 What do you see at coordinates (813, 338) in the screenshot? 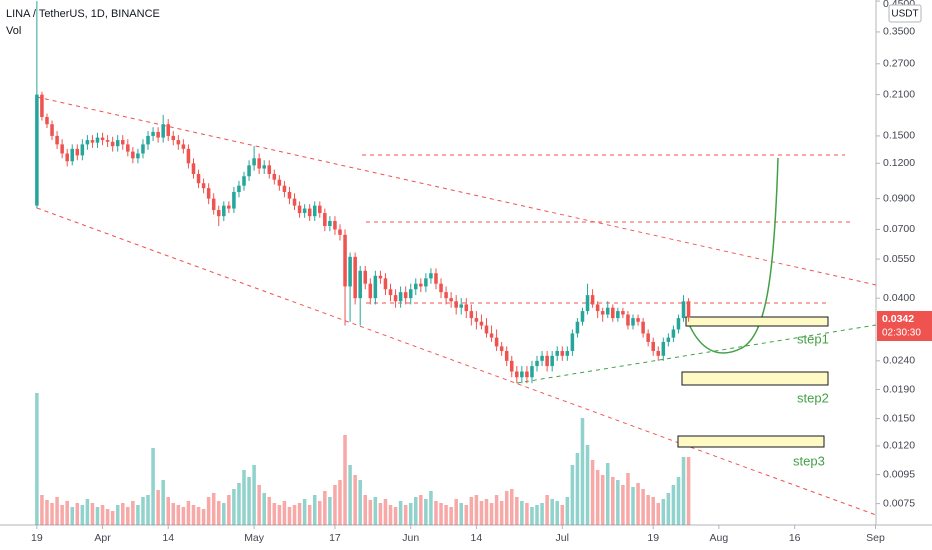
I see `step-label: step1` at bounding box center [813, 338].